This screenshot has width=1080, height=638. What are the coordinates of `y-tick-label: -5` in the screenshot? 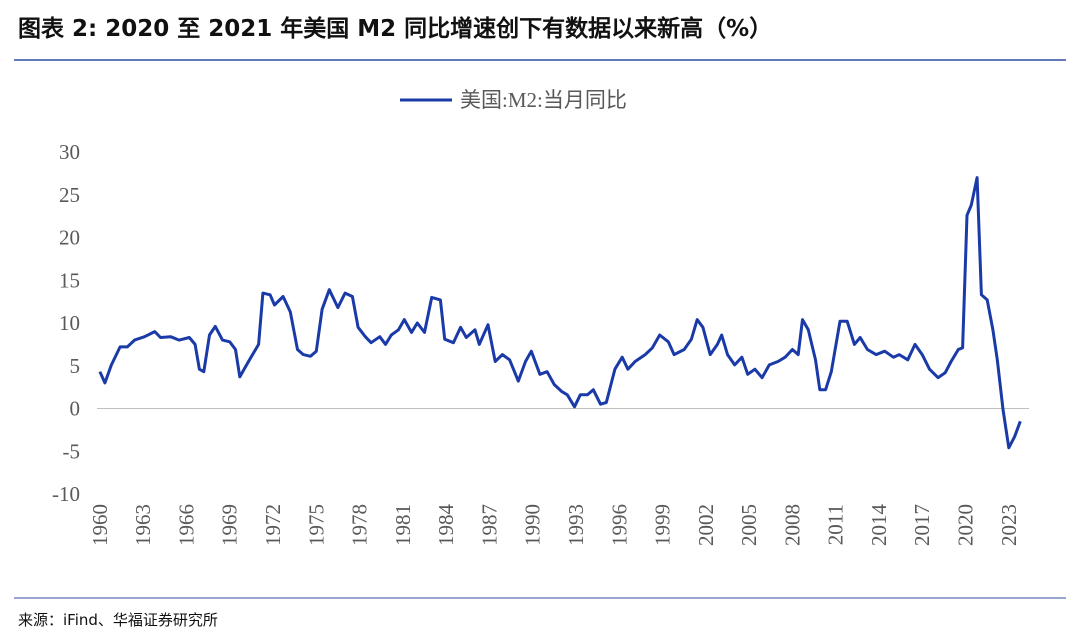 It's located at (72, 451).